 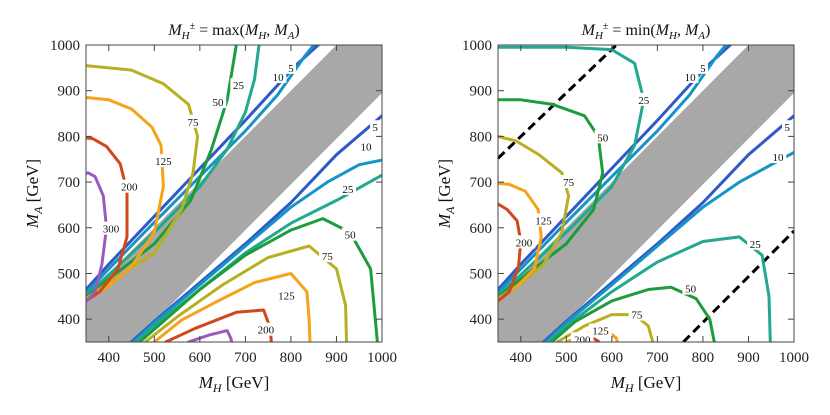 What do you see at coordinates (646, 31) in the screenshot?
I see `panel-title: MH± = min(MH, MA)` at bounding box center [646, 31].